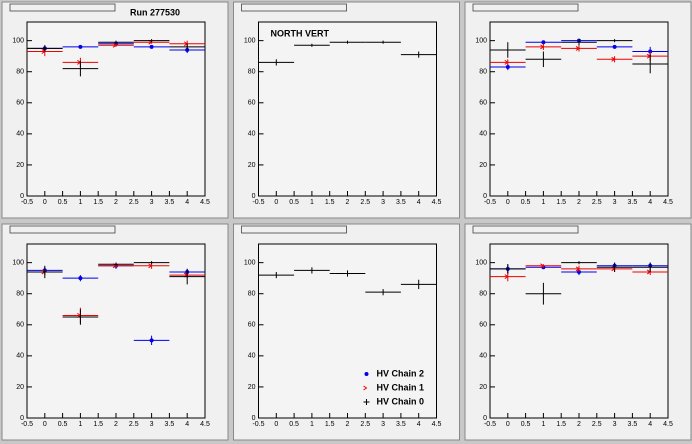 This screenshot has height=444, width=692. I want to click on legend-label: HV Chain 1, so click(401, 387).